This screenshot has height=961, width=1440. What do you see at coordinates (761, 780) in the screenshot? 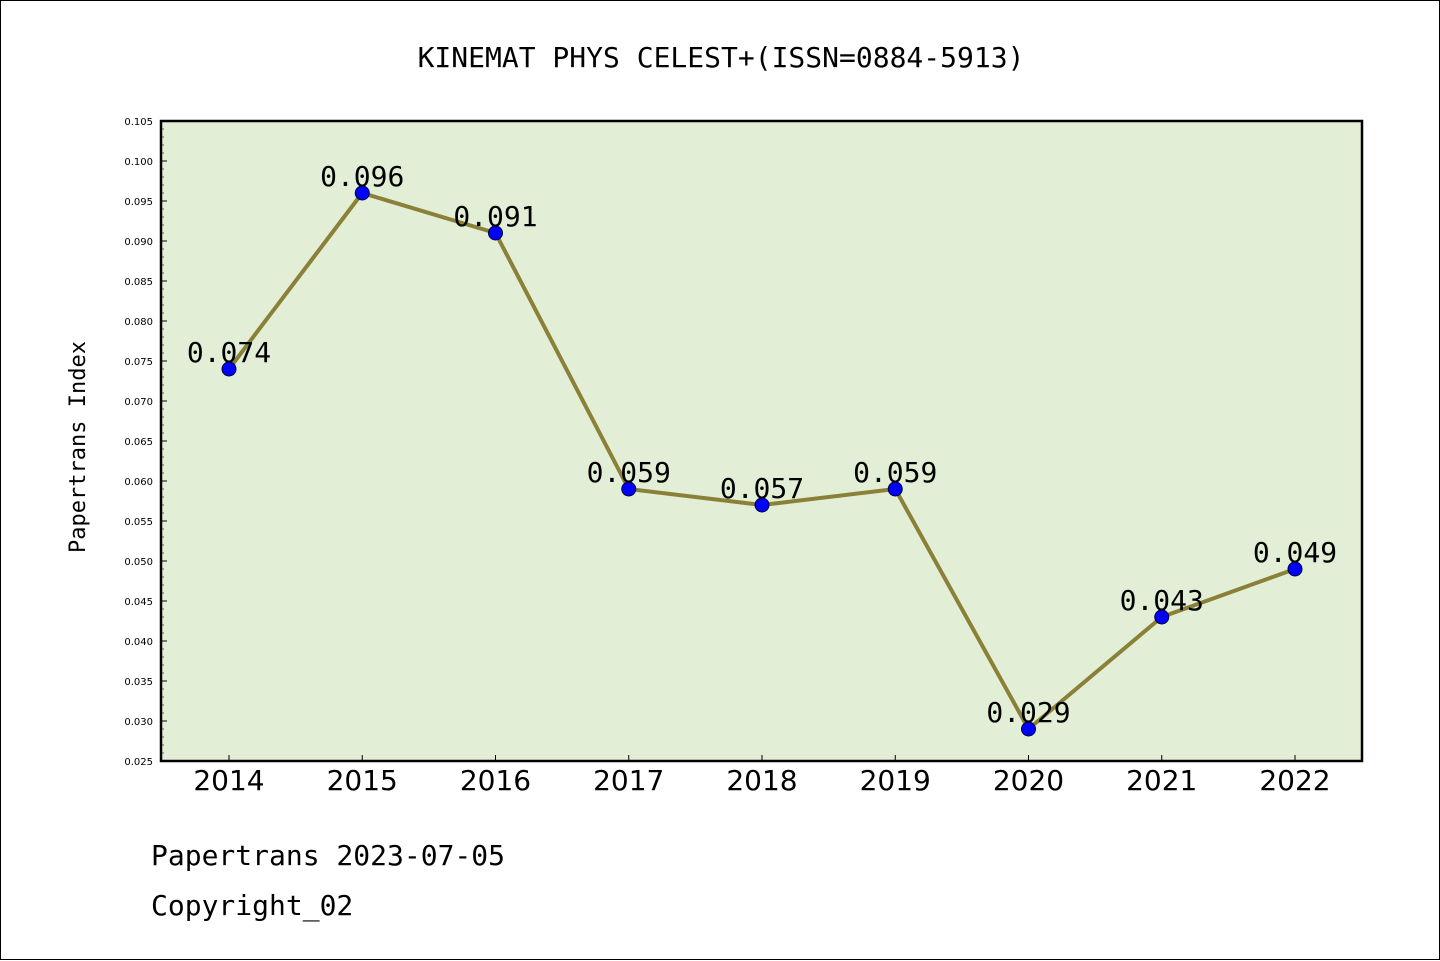
I see `x-tick-label: 2018` at bounding box center [761, 780].